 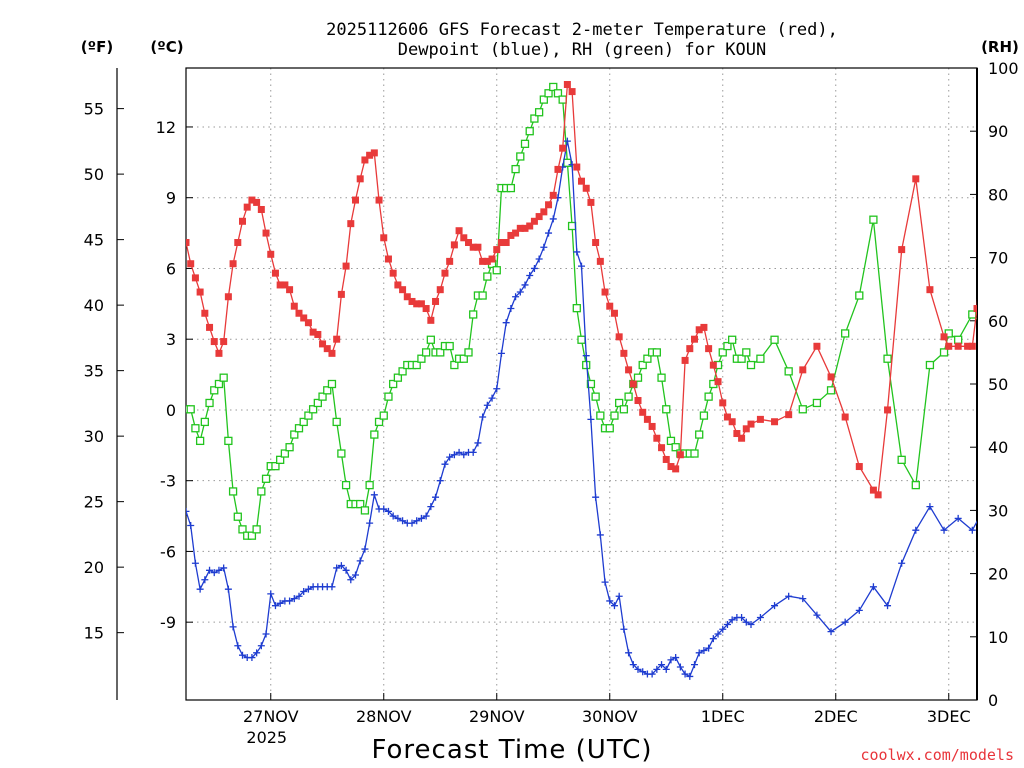 What do you see at coordinates (168, 622) in the screenshot?
I see `celsius-tick-label: -9` at bounding box center [168, 622].